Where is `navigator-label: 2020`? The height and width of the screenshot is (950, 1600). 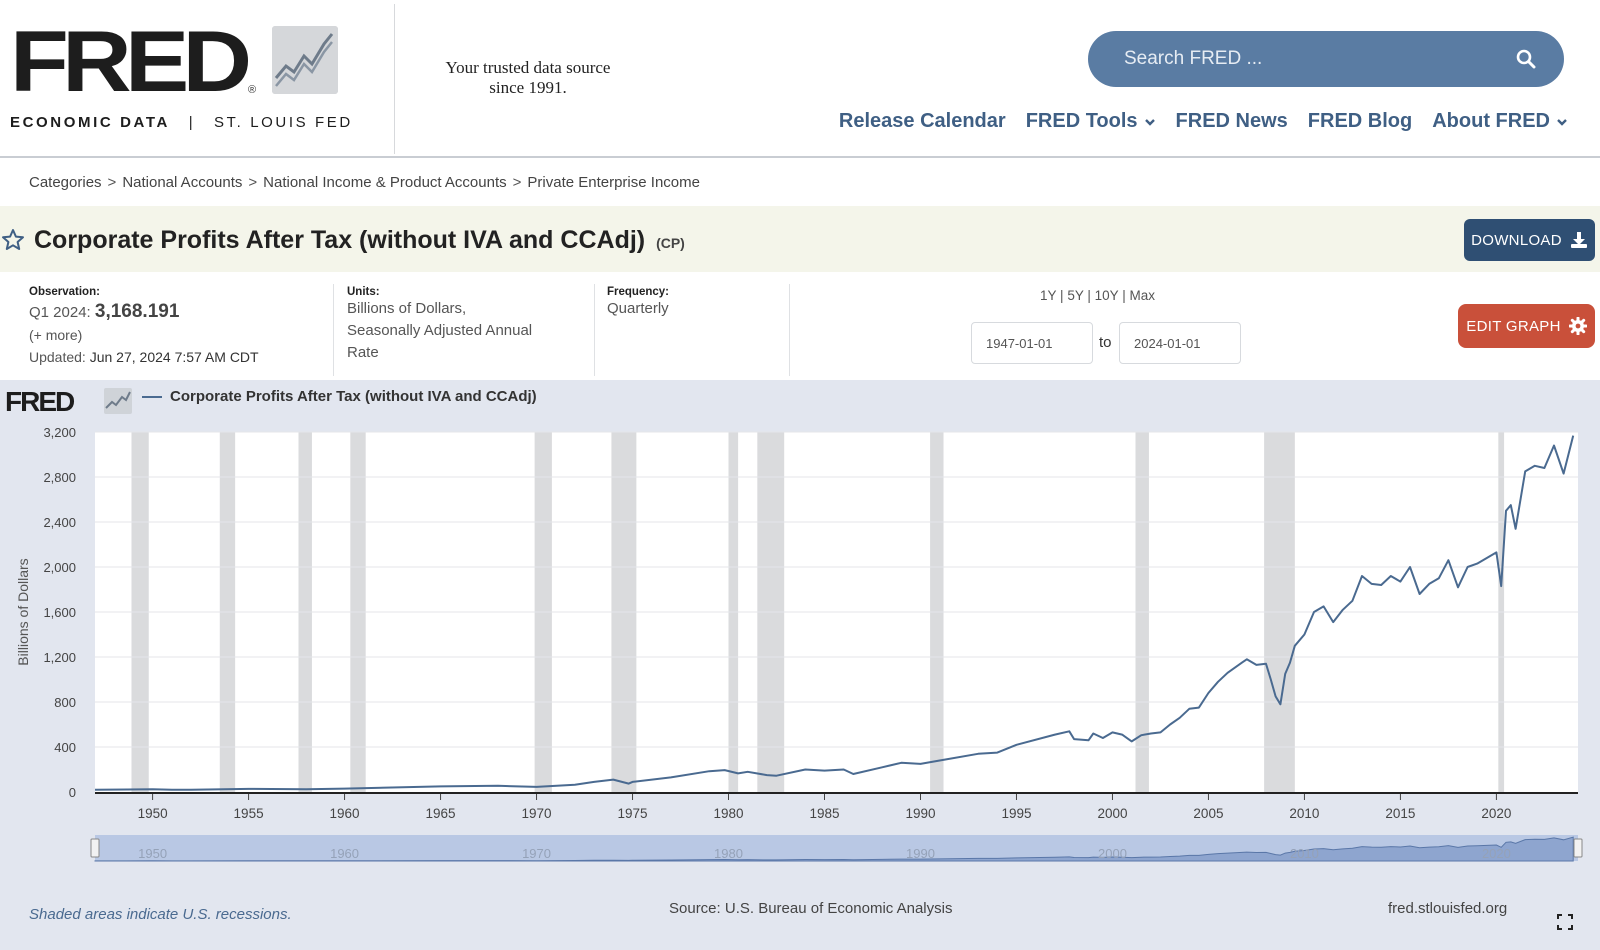
navigator-label: 2020 is located at coordinates (1496, 853).